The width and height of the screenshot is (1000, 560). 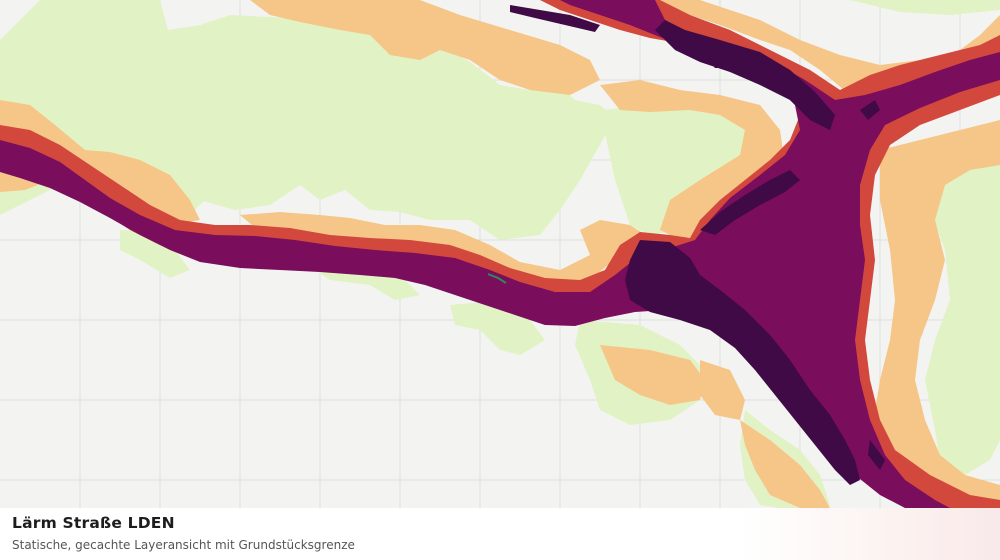 I want to click on map-title: Lärm Straße LDEN, so click(x=93, y=523).